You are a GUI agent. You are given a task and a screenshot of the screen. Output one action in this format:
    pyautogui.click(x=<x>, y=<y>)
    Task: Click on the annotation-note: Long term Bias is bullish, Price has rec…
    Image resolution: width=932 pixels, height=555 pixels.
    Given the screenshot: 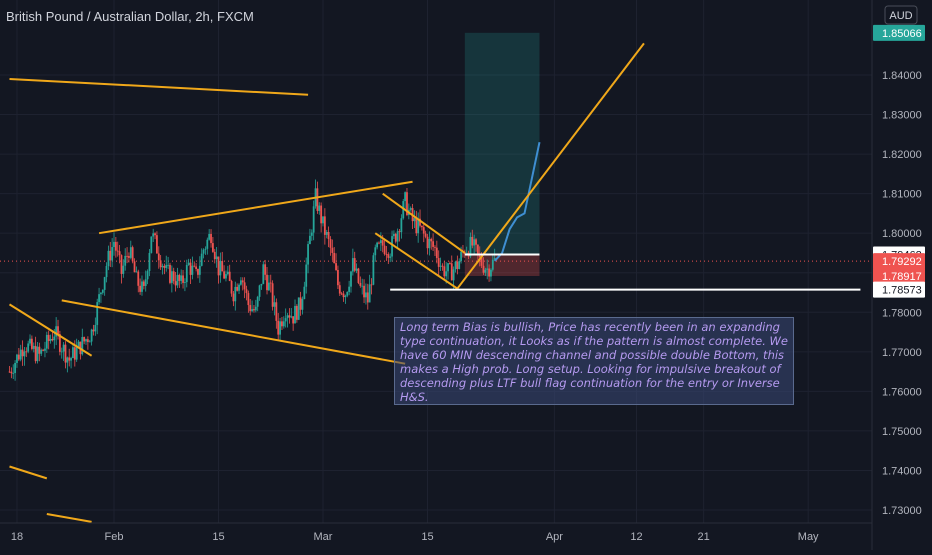 What is the action you would take?
    pyautogui.click(x=594, y=361)
    